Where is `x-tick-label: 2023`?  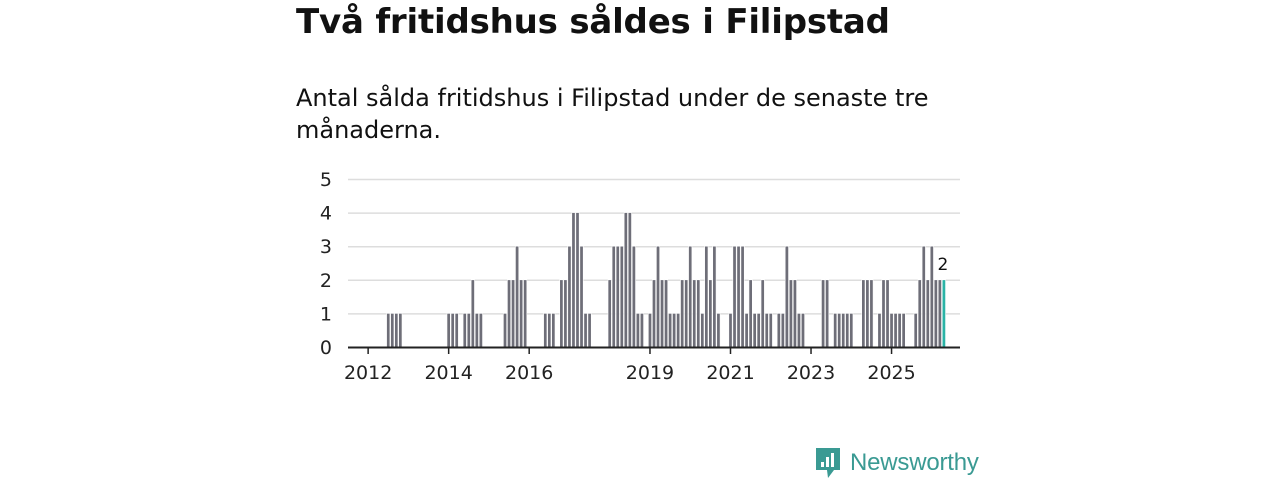 x-tick-label: 2023 is located at coordinates (811, 373).